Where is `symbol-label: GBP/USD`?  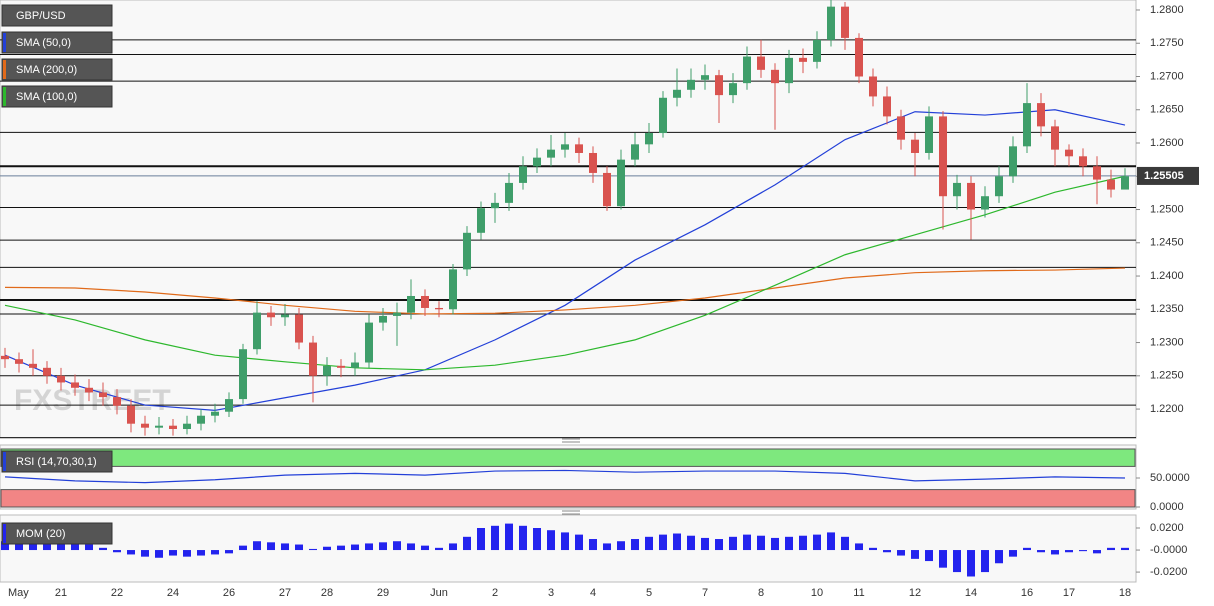 symbol-label: GBP/USD is located at coordinates (41, 16).